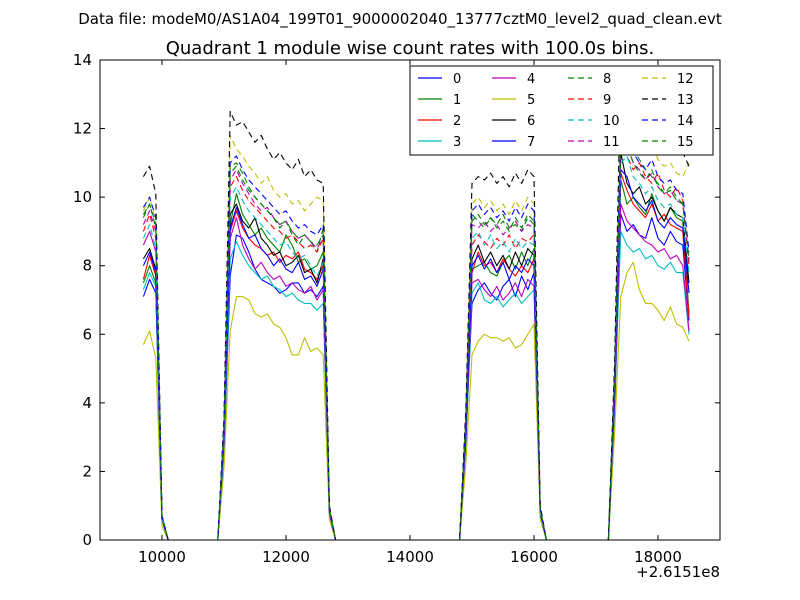  Describe the element at coordinates (87, 334) in the screenshot. I see `y-tick-label: 6` at that location.